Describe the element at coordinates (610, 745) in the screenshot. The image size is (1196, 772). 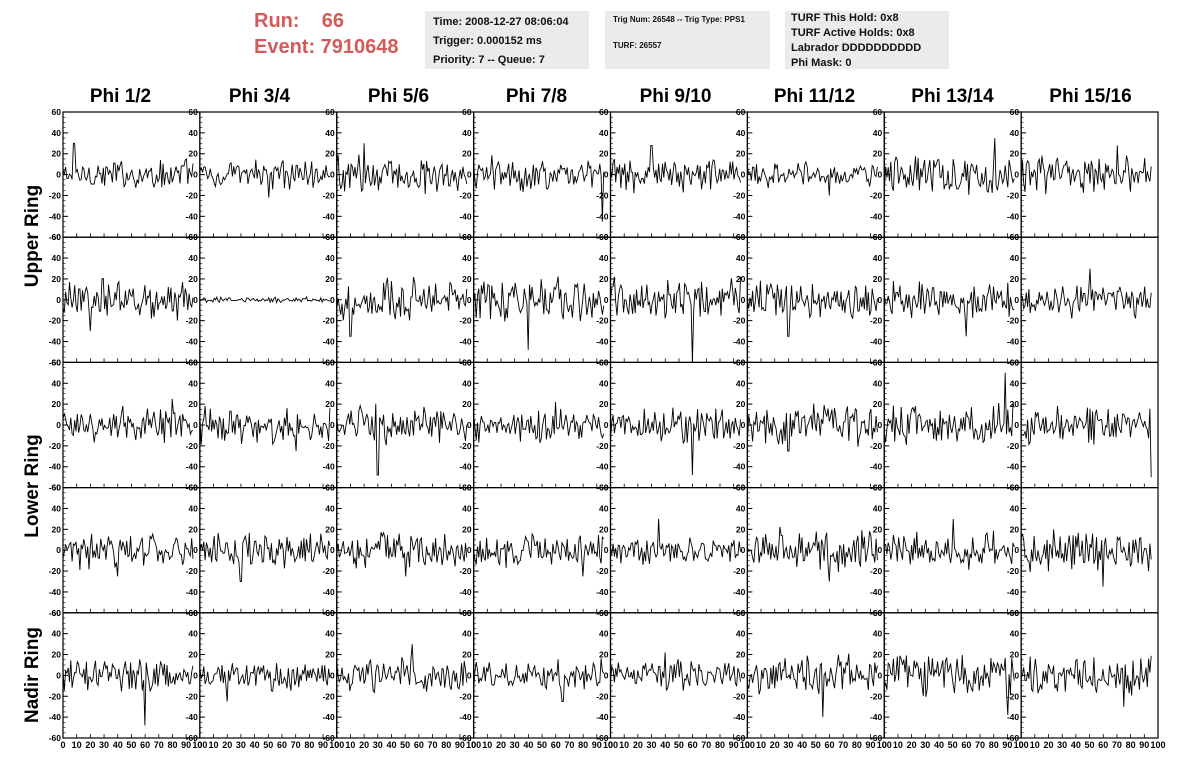
I see `x-tick-label: 0` at that location.